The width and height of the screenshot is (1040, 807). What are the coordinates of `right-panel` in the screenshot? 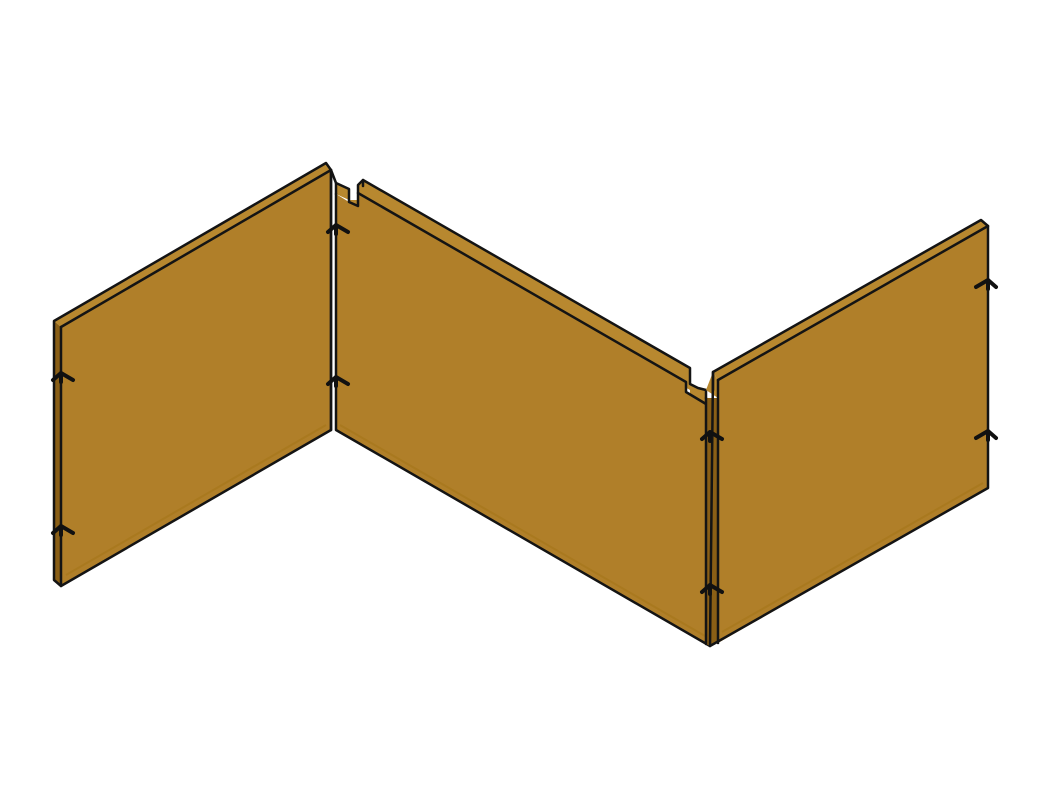 It's located at (847, 433).